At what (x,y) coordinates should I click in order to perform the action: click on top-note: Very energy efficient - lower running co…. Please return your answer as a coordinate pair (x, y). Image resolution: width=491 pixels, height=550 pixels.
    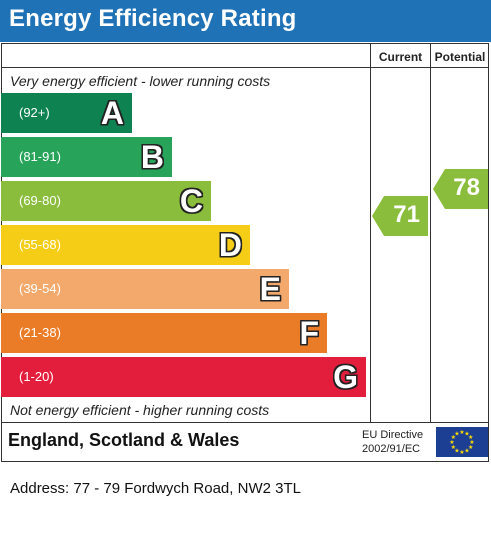
    Looking at the image, I should click on (140, 81).